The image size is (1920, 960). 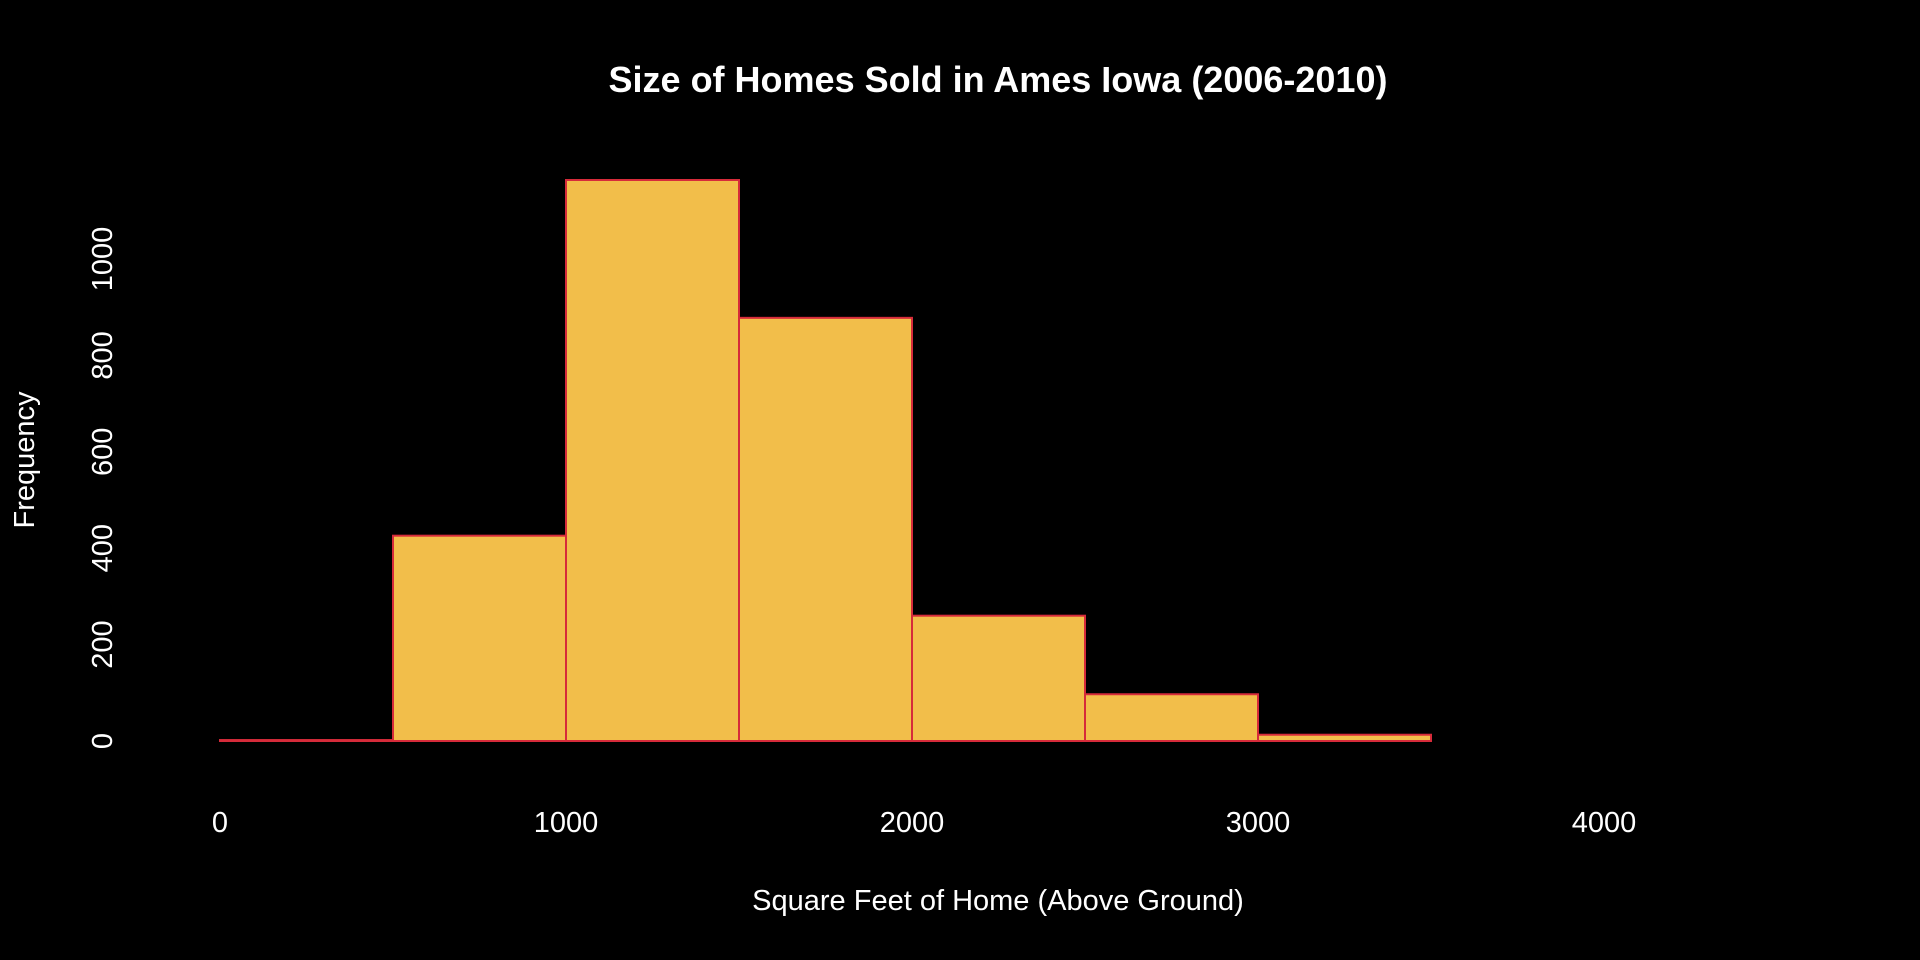 What do you see at coordinates (103, 548) in the screenshot?
I see `y-tick-label-400: 400` at bounding box center [103, 548].